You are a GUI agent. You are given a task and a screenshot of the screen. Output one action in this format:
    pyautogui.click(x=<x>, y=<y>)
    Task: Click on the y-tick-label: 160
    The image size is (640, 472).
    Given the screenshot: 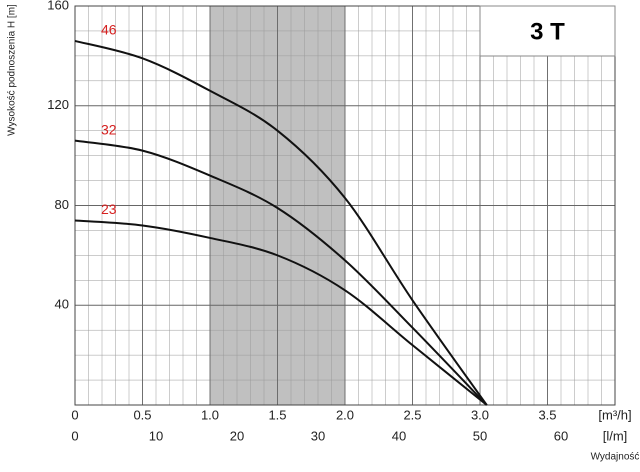 What is the action you would take?
    pyautogui.click(x=58, y=6)
    